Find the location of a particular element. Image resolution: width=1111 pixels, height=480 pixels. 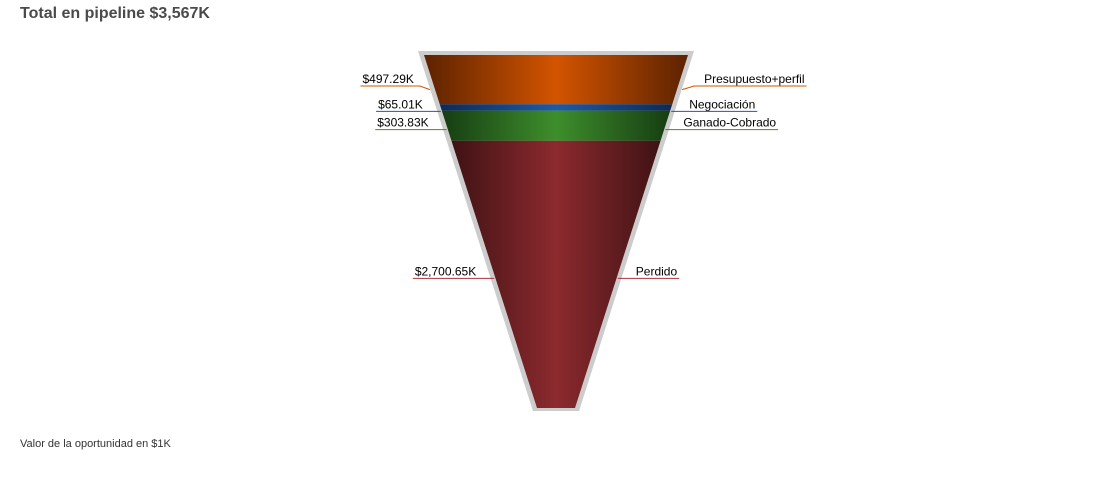

stage-label-1: Presupuesto+perfil is located at coordinates (754, 79).